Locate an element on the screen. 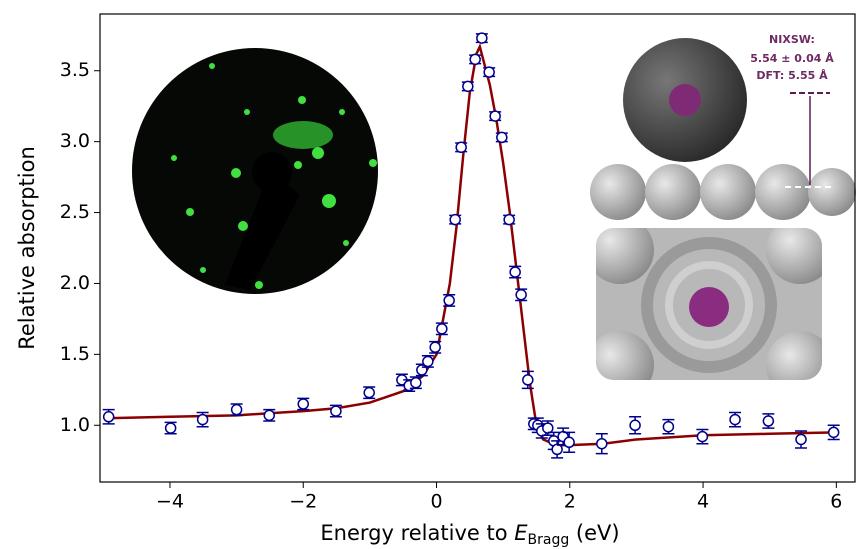 This screenshot has height=549, width=859. y-tick-label: 1.0 is located at coordinates (75, 425).